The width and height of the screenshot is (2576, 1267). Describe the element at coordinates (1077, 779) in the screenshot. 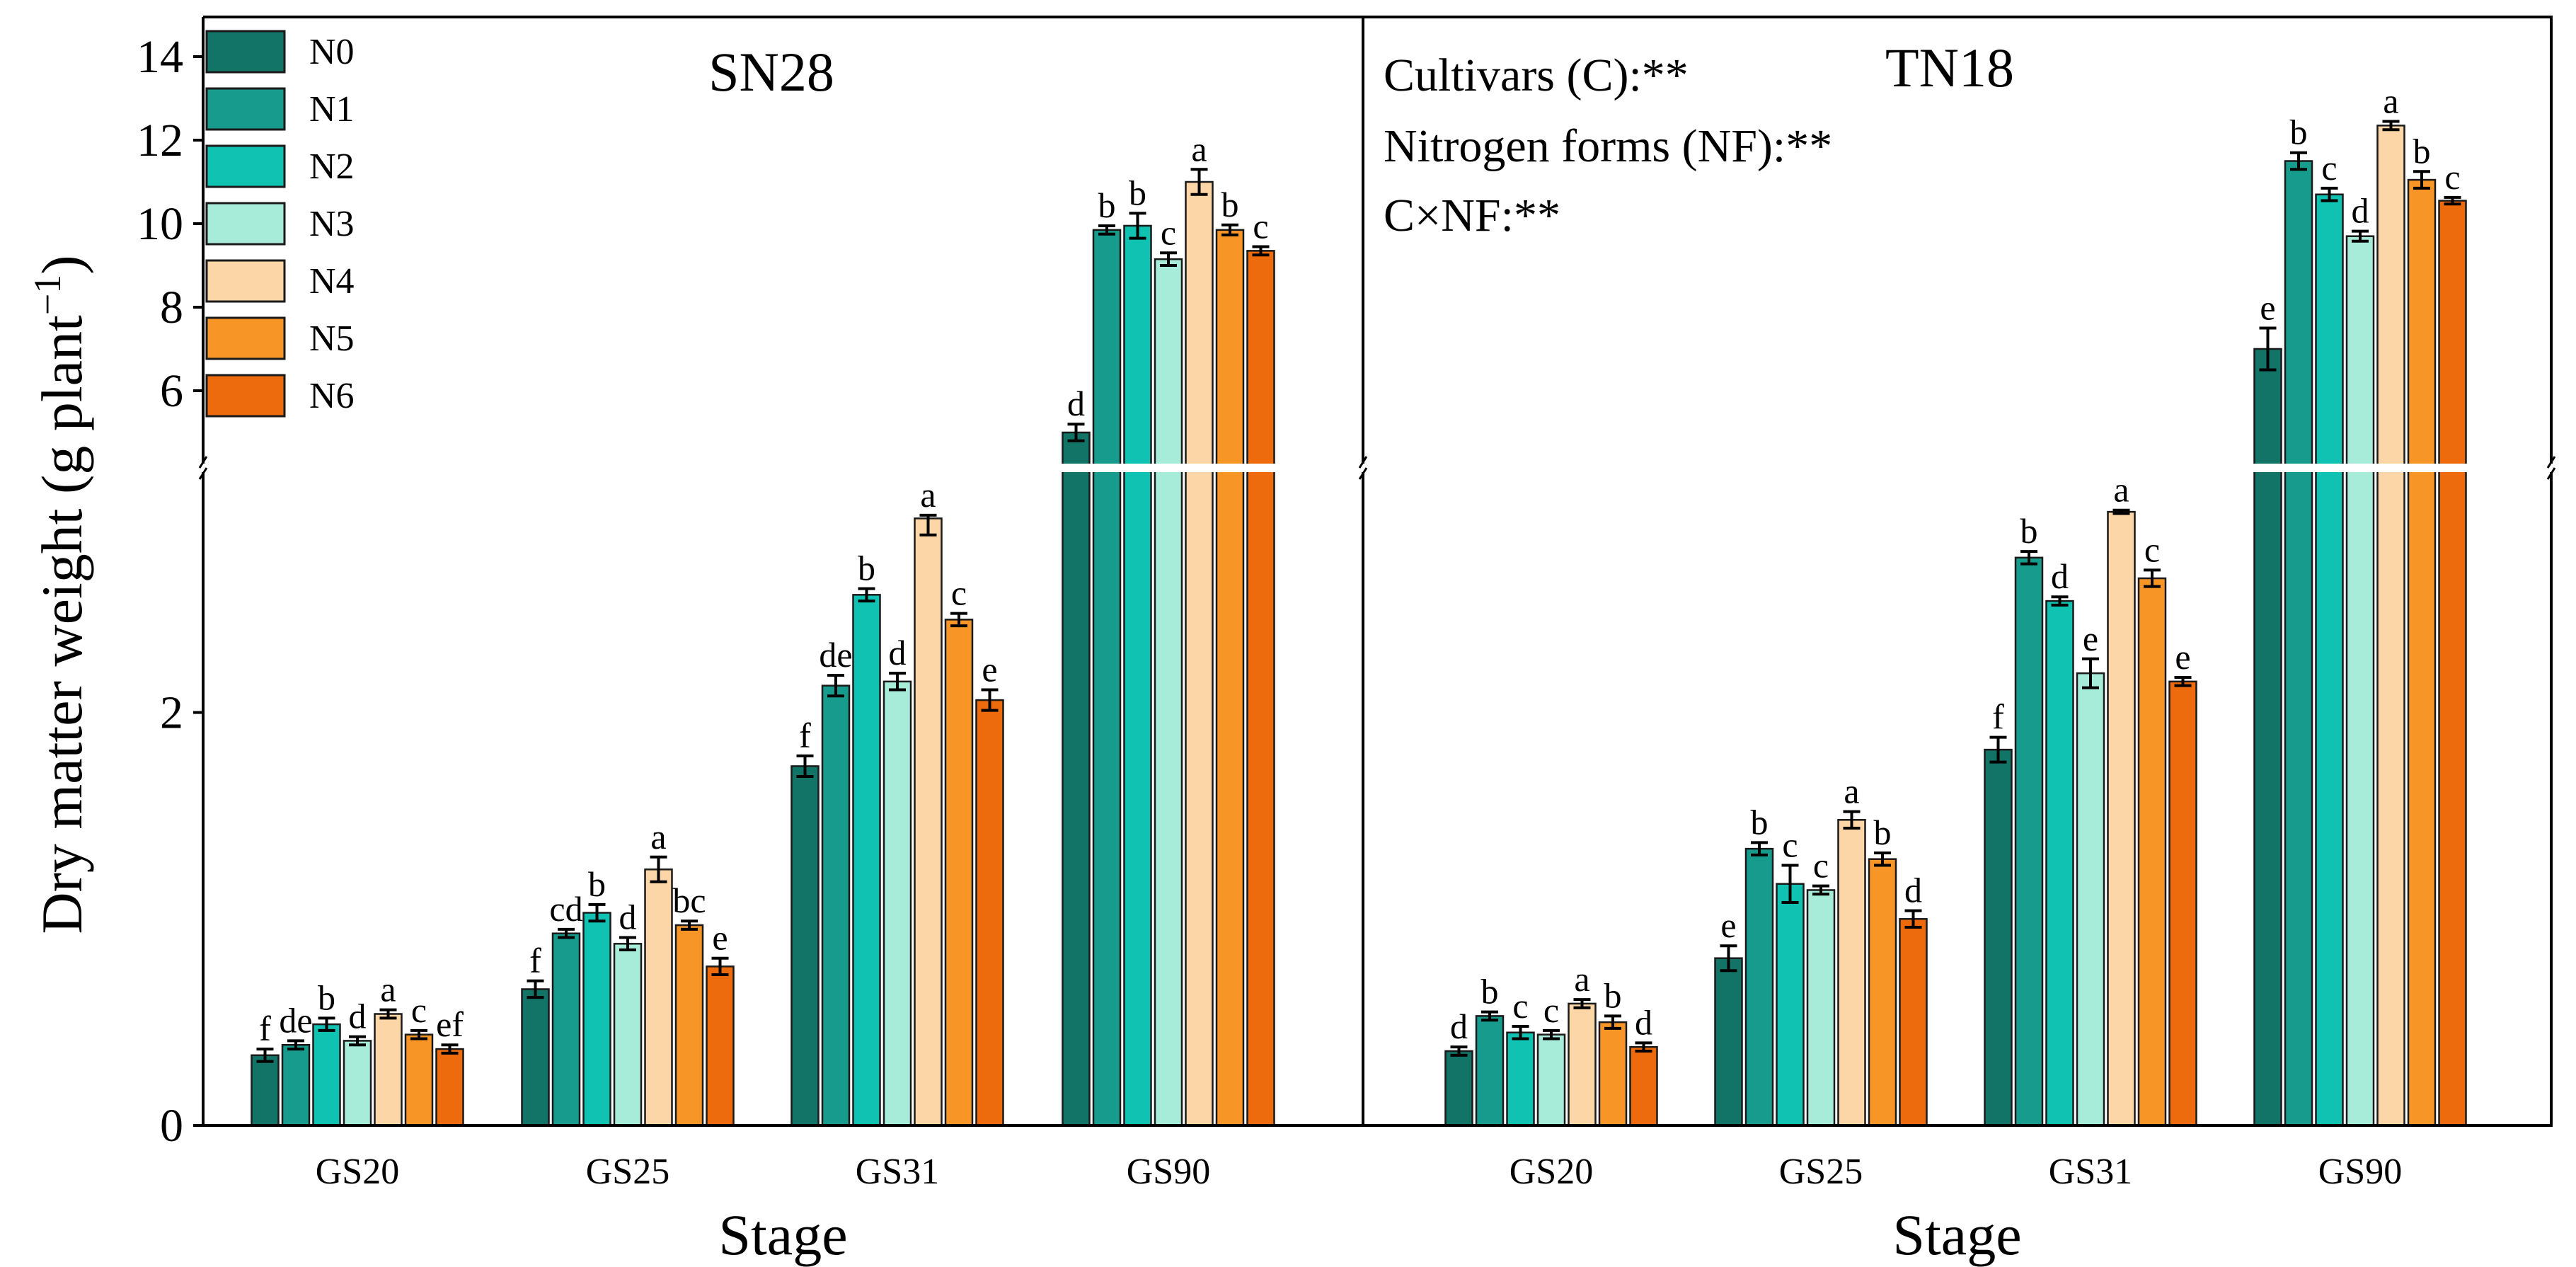

I see `bar-sn28-gs90-n0` at that location.